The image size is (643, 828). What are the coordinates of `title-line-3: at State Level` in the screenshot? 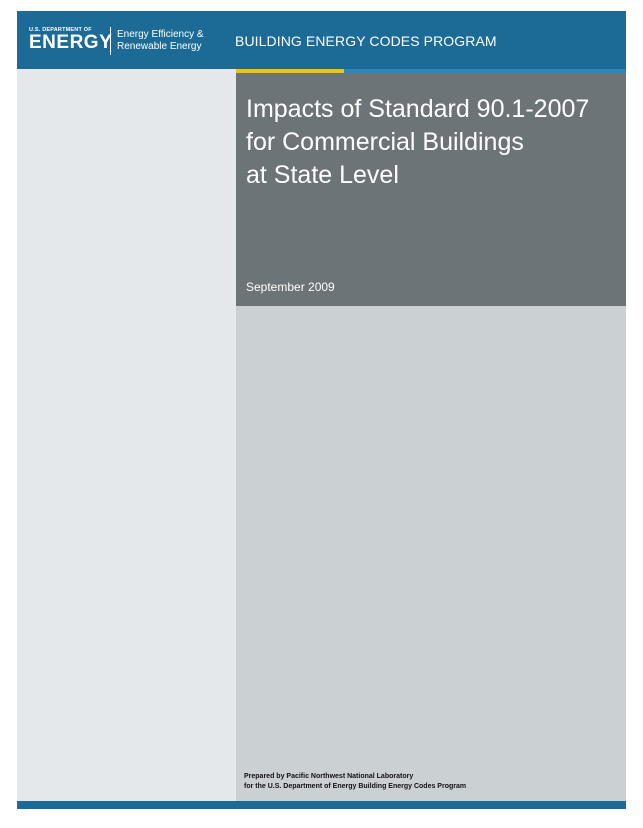 It's located at (322, 175).